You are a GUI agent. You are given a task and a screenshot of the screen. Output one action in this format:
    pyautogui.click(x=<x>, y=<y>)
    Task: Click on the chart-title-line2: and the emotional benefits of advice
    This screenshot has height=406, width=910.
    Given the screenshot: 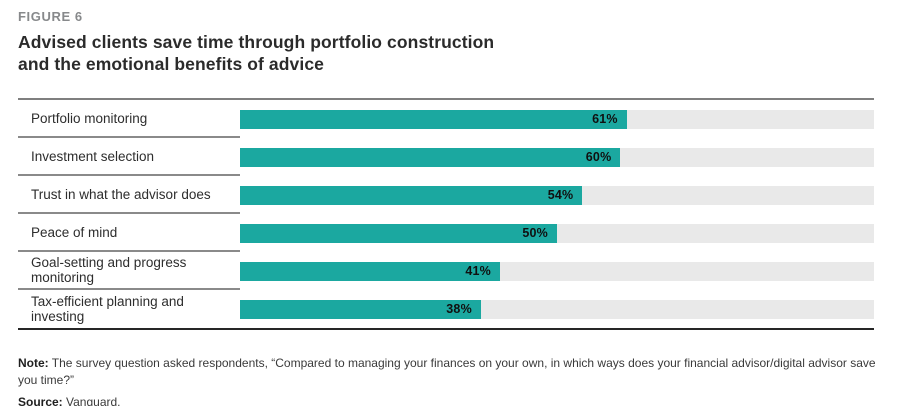 What is the action you would take?
    pyautogui.click(x=171, y=64)
    